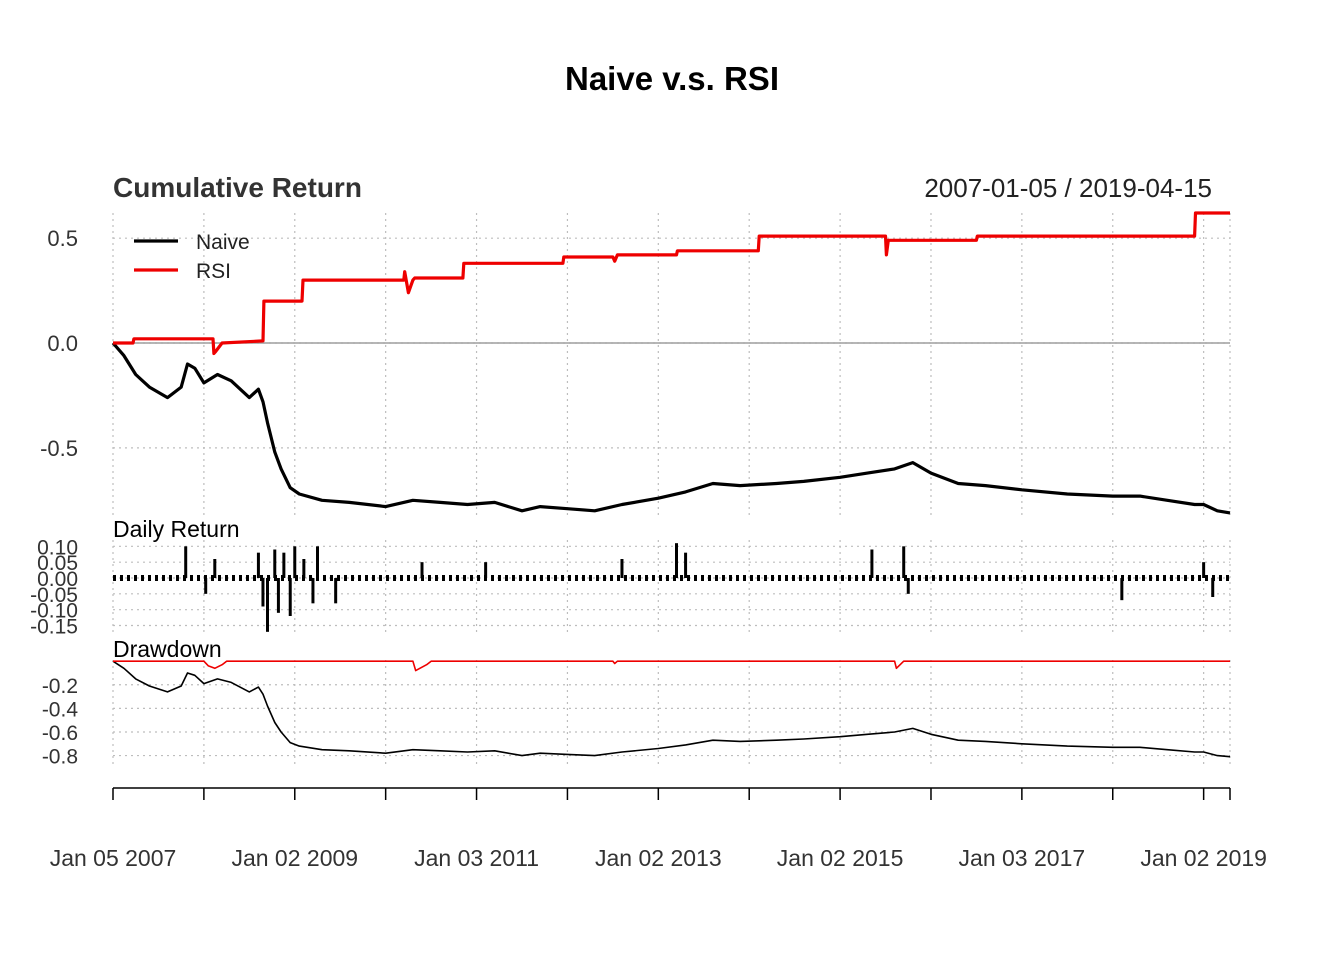 This screenshot has height=960, width=1344. What do you see at coordinates (176, 529) in the screenshot?
I see `panel-title-daily: Daily Return` at bounding box center [176, 529].